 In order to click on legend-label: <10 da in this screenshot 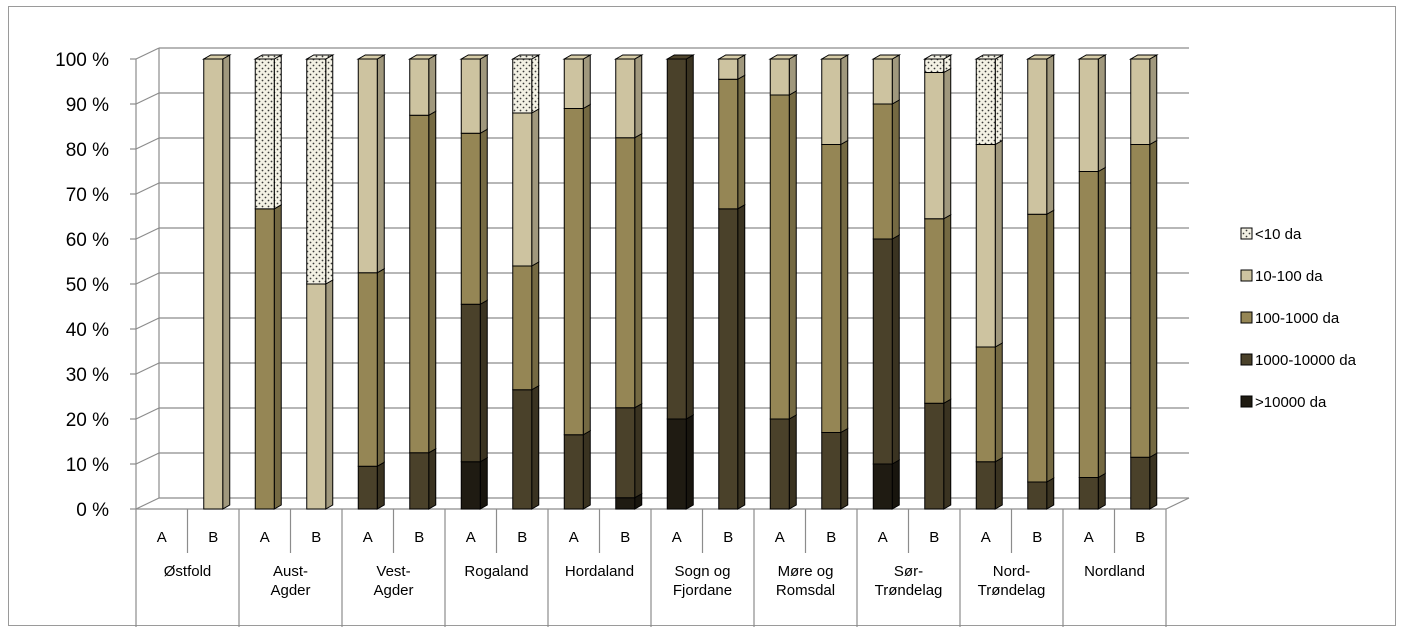, I will do `click(1278, 234)`.